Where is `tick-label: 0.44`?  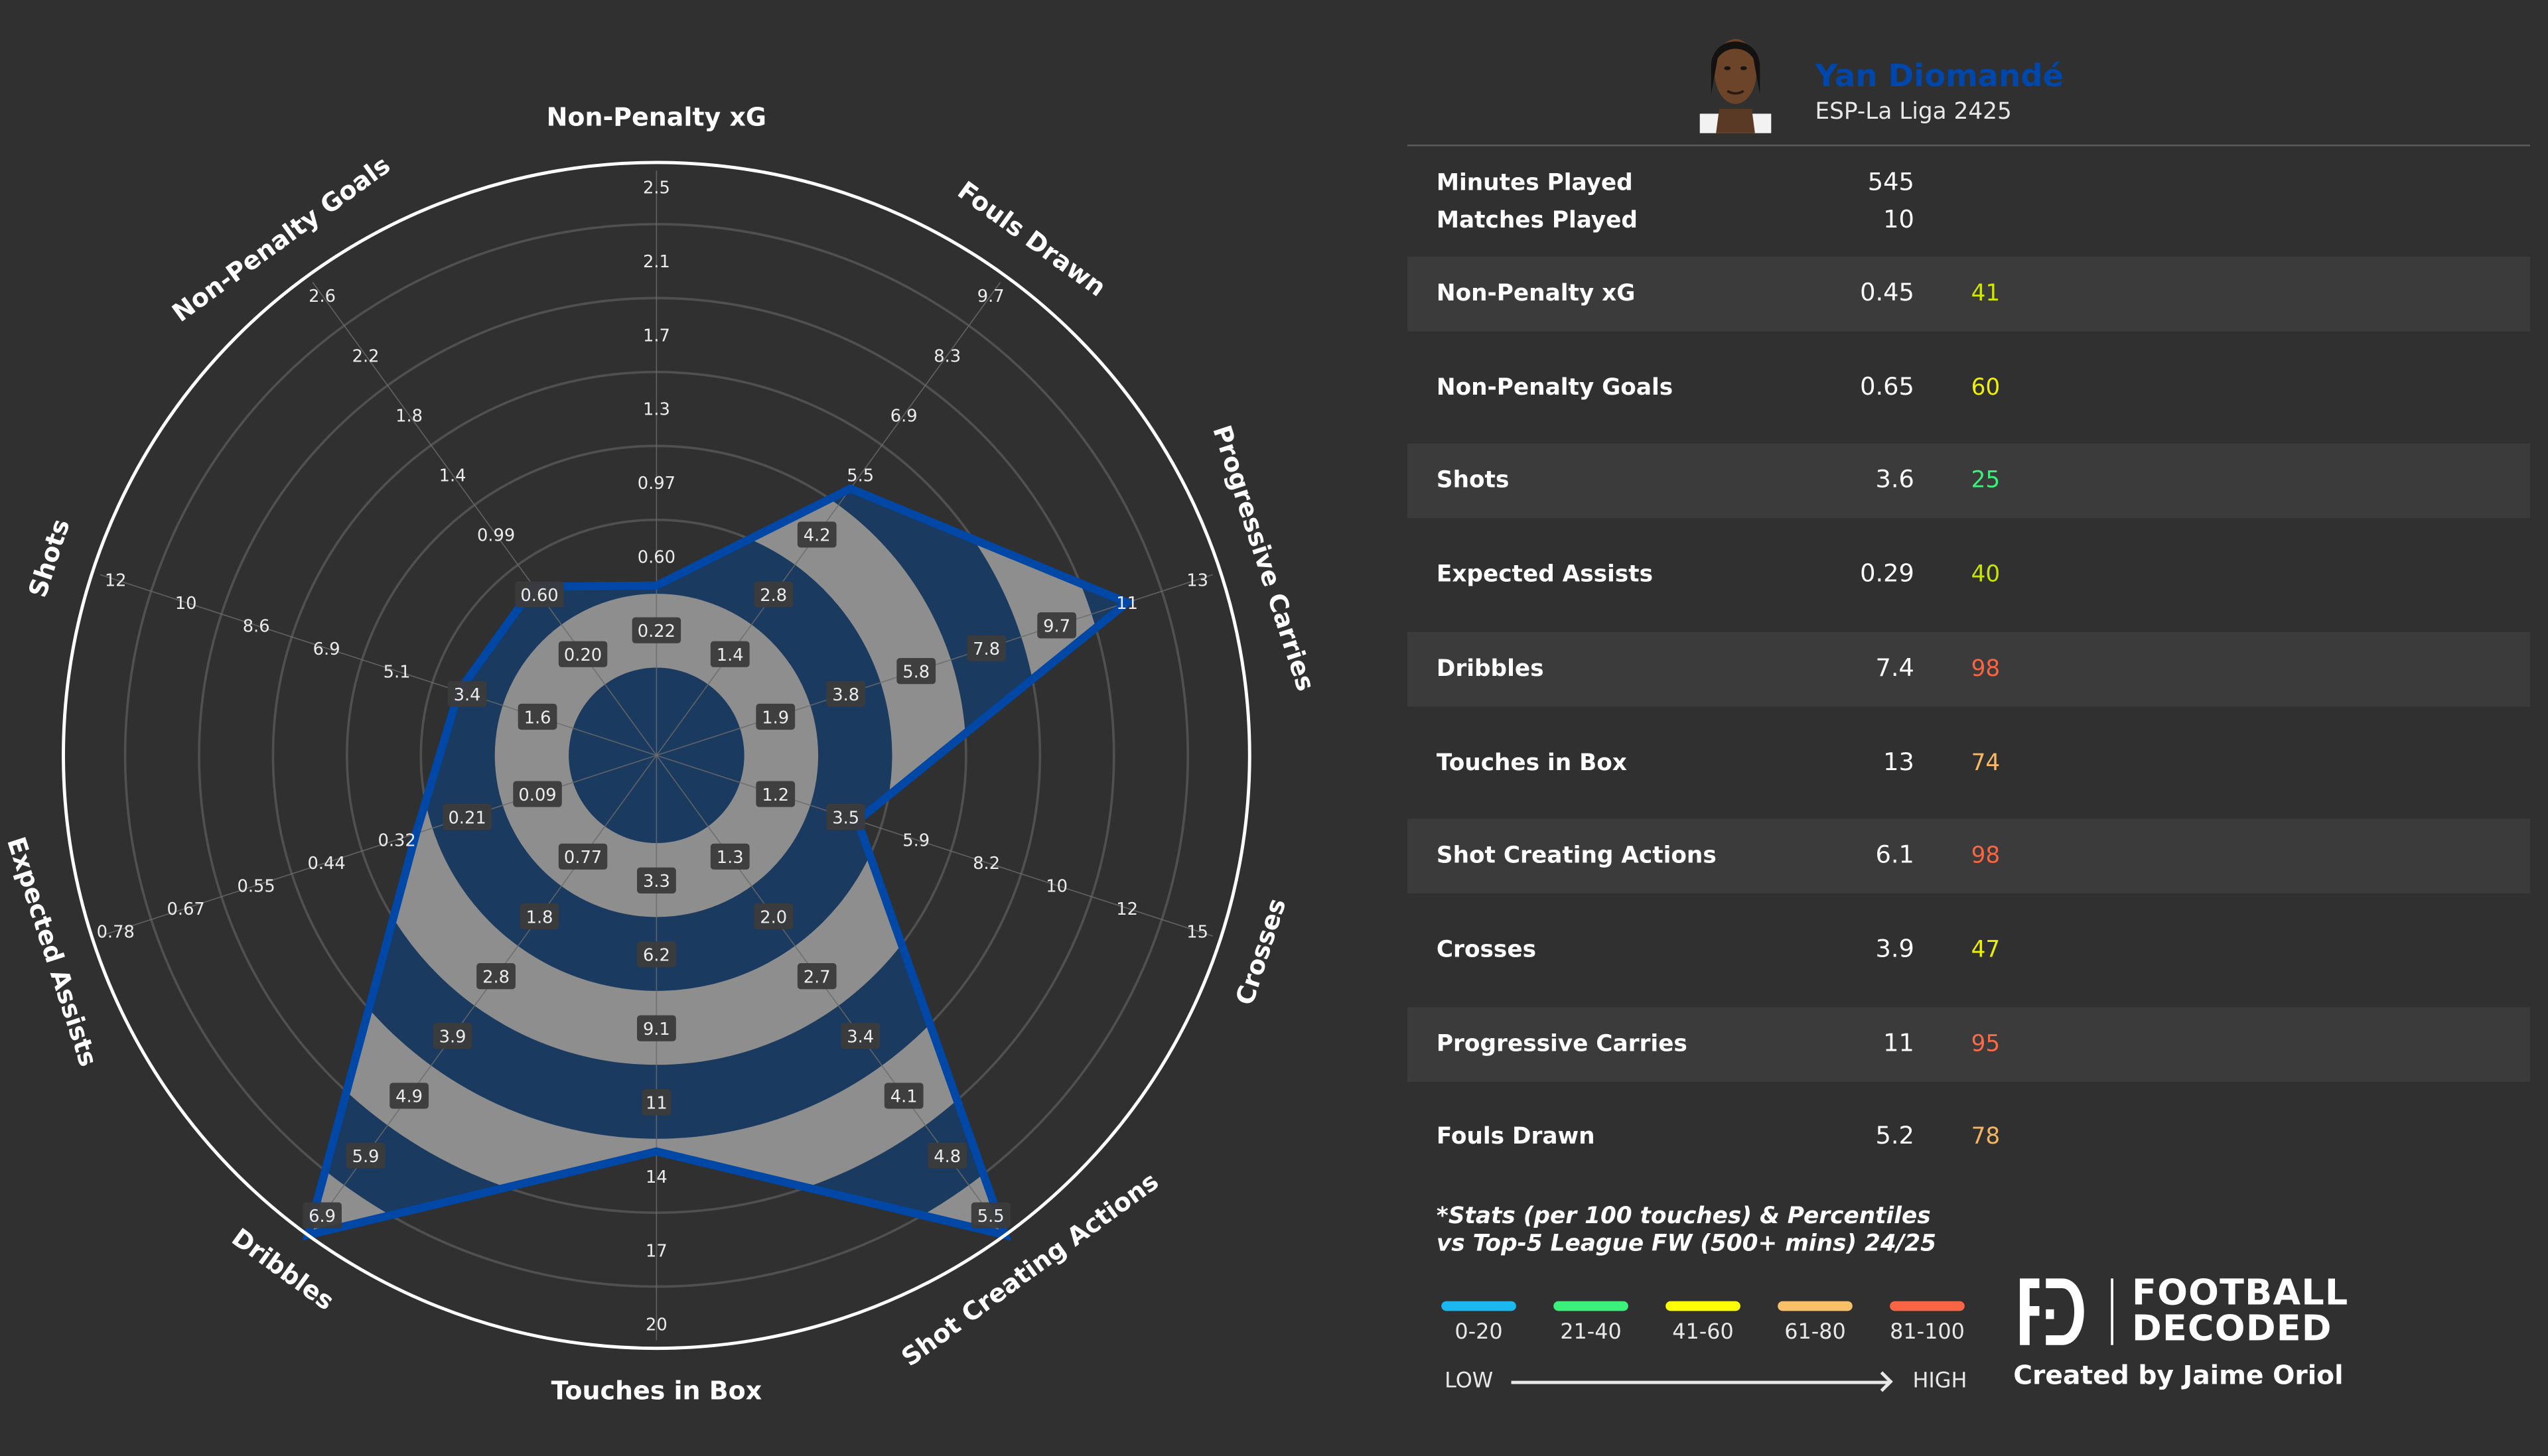
tick-label: 0.44 is located at coordinates (327, 864).